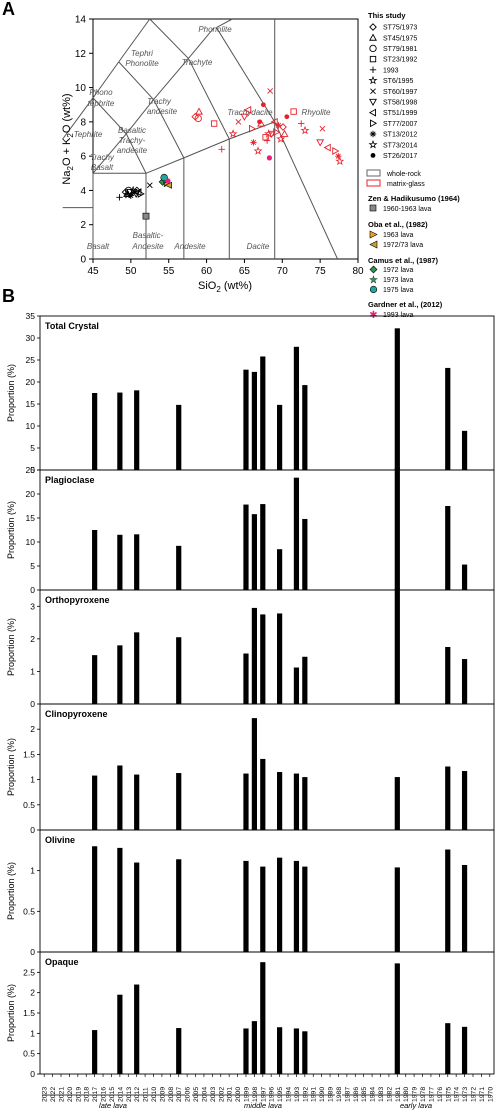 The image size is (498, 1116). I want to click on bar-subplot-plagioclase: 0 5 10 15 20 25 Plagioclase Proportion (%), so click(250, 530).